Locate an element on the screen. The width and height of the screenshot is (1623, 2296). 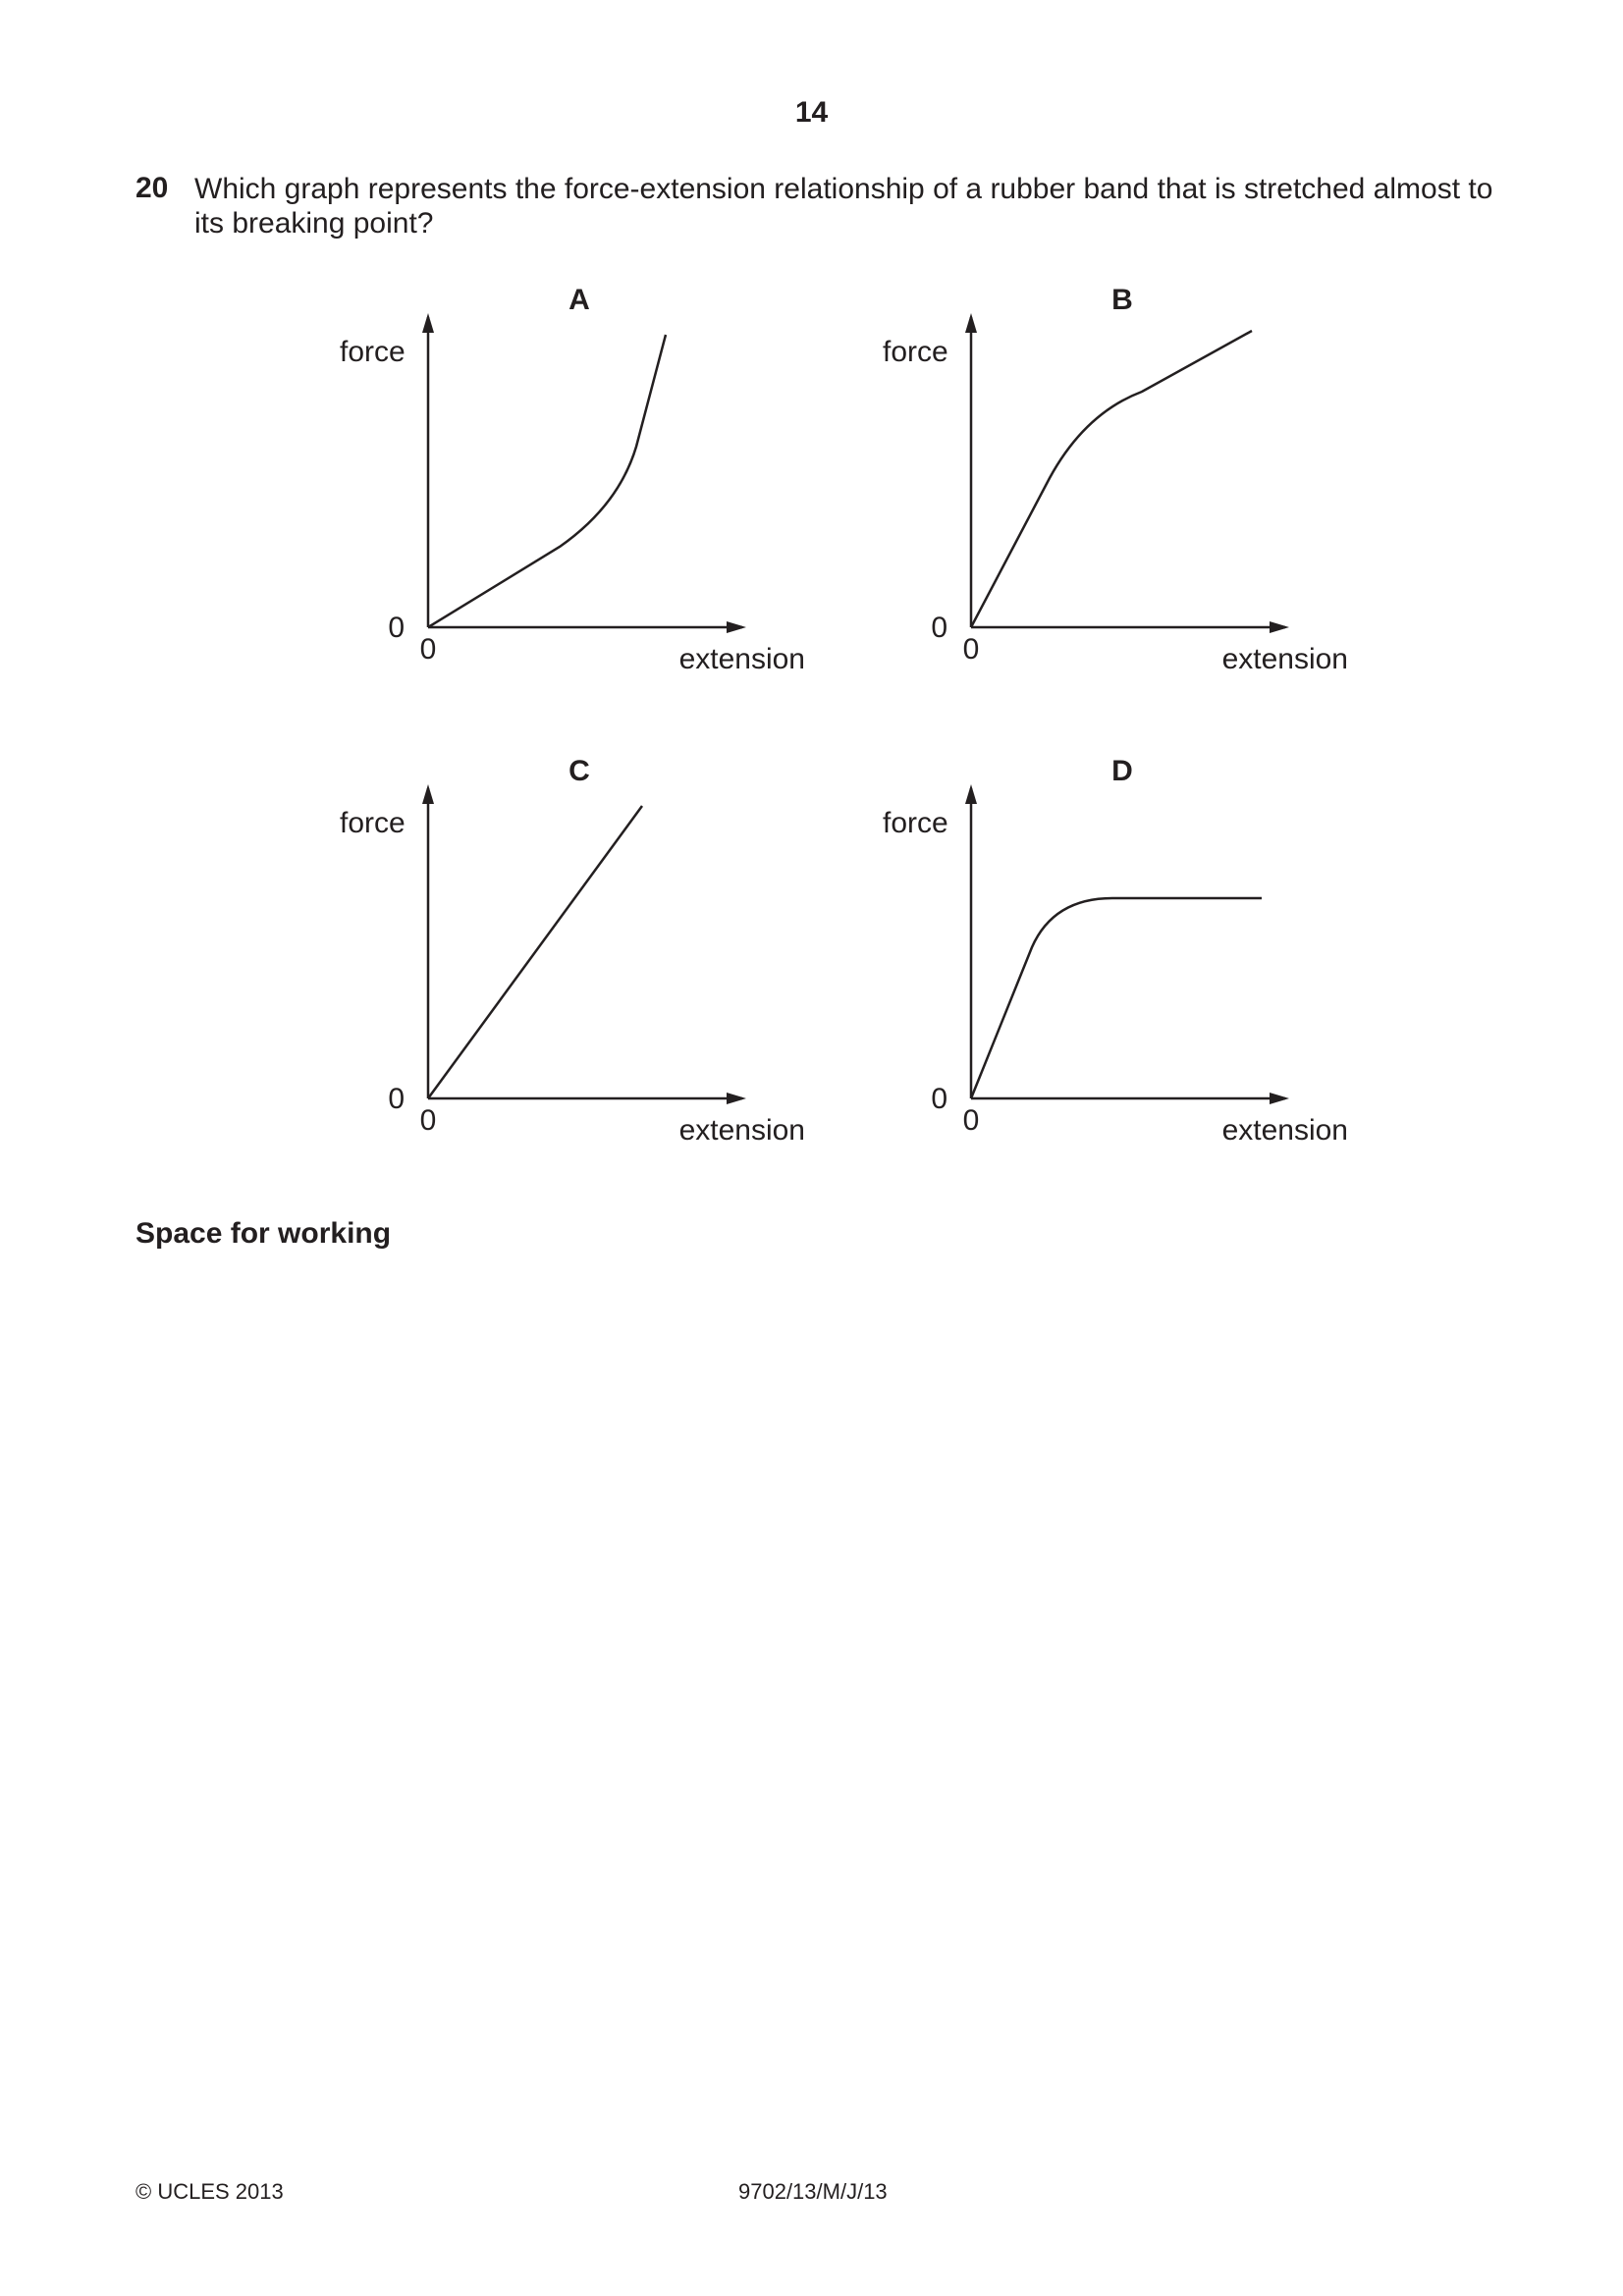
graph-label: B is located at coordinates (1122, 300).